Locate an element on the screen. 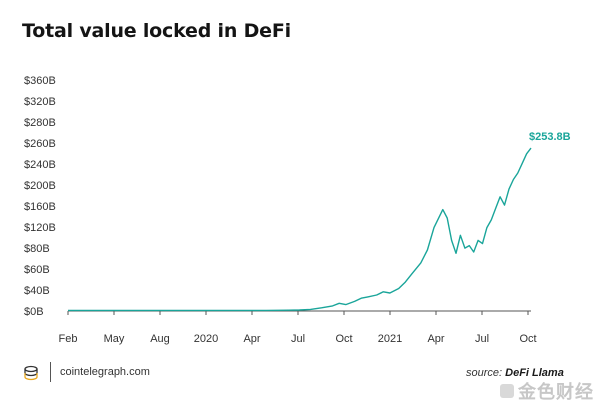 The image size is (600, 406). footer-divider is located at coordinates (50, 372).